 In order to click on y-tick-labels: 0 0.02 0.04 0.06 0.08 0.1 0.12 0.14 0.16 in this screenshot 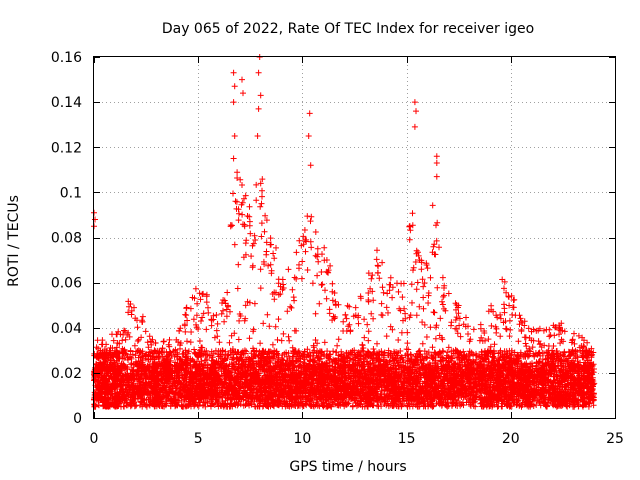, I will do `click(66, 238)`.